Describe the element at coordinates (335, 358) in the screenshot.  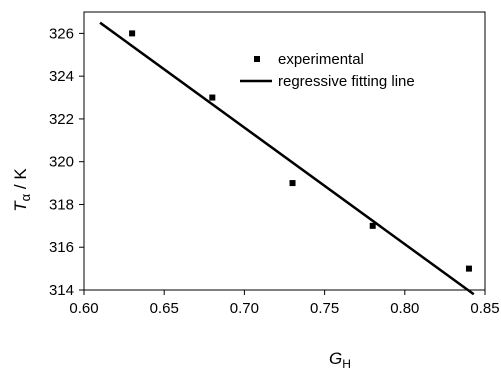
I see `x-axis-label-main: G` at that location.